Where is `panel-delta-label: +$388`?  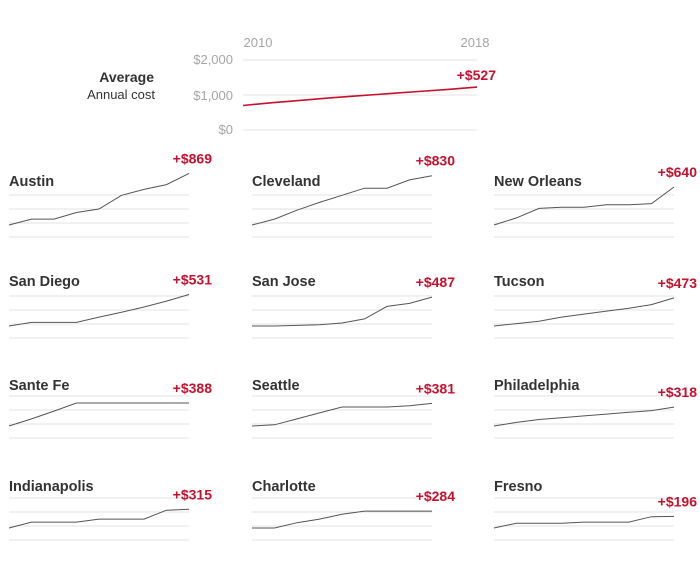
panel-delta-label: +$388 is located at coordinates (193, 388).